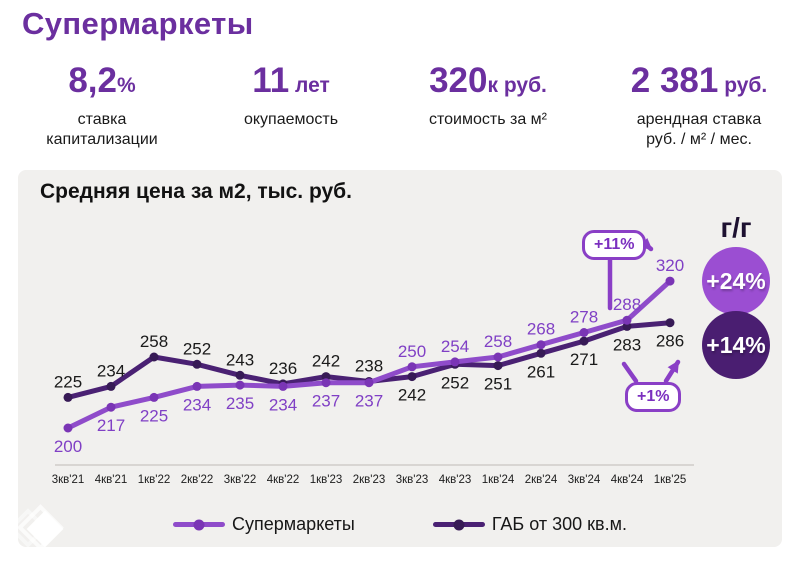 This screenshot has height=564, width=800. What do you see at coordinates (670, 341) in the screenshot?
I see `data-label: 286` at bounding box center [670, 341].